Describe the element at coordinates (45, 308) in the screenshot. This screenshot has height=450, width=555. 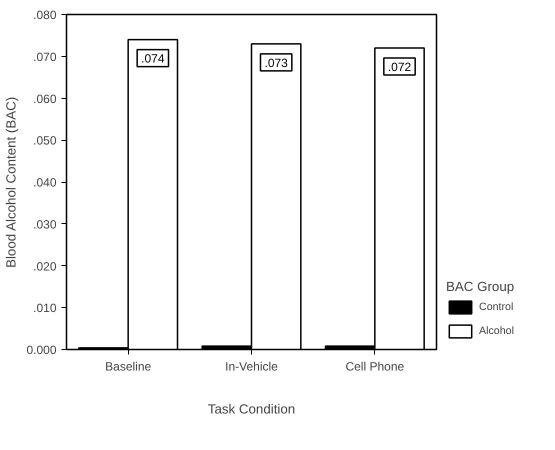
I see `y-tick-label: .010` at that location.